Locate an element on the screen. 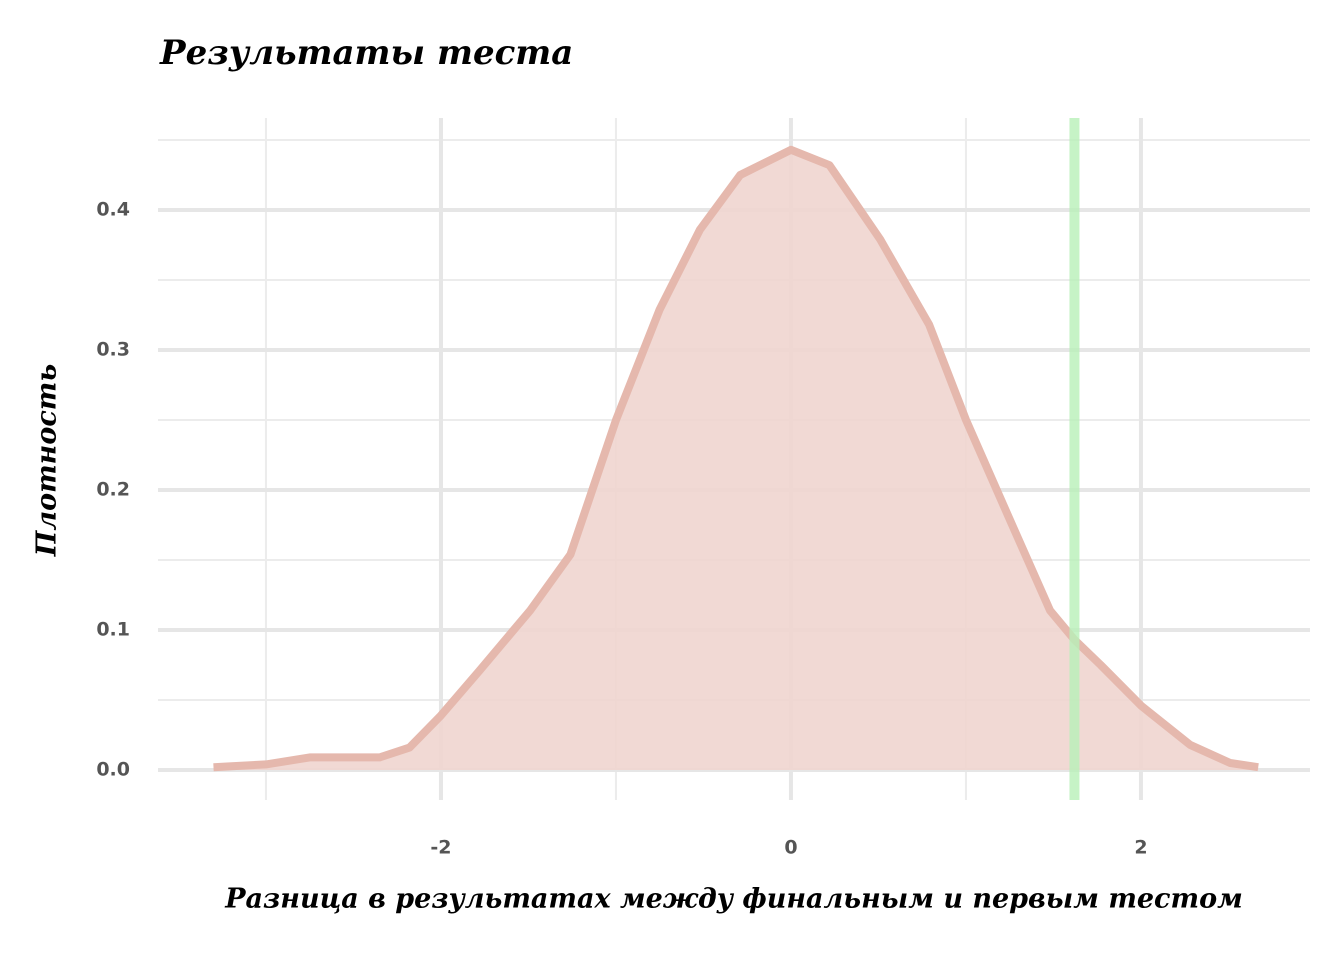 Image resolution: width=1344 pixels, height=960 pixels. chart-title: Результаты теста is located at coordinates (366, 53).